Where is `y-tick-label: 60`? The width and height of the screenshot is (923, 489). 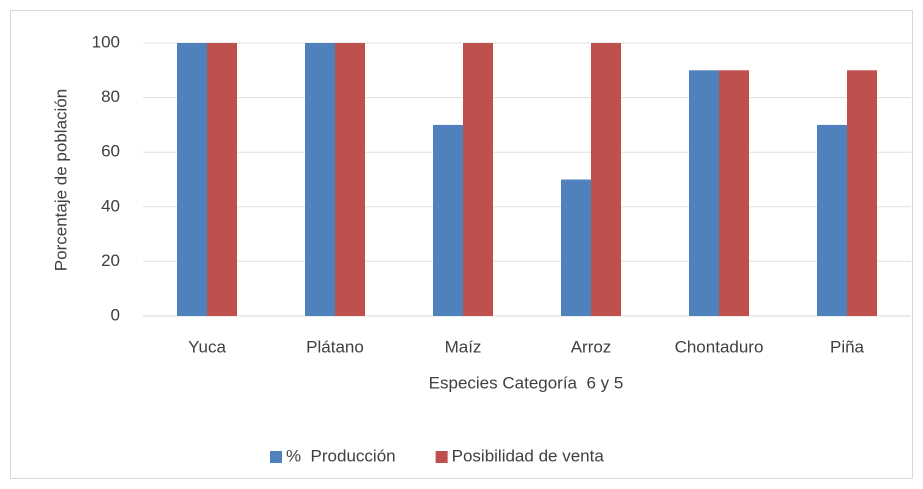
y-tick-label: 60 is located at coordinates (110, 151).